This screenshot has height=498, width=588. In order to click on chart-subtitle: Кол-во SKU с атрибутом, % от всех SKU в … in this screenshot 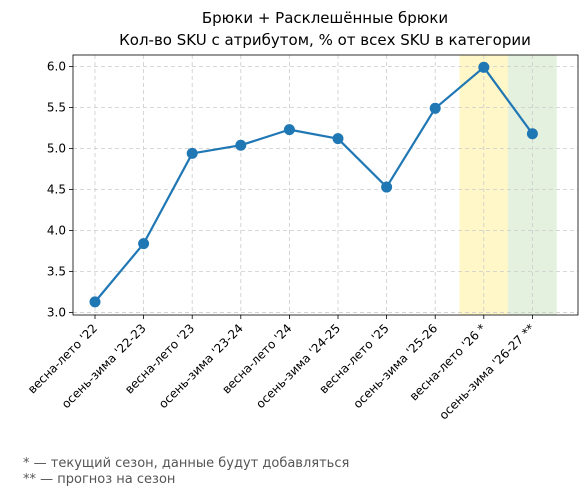, I will do `click(325, 40)`.